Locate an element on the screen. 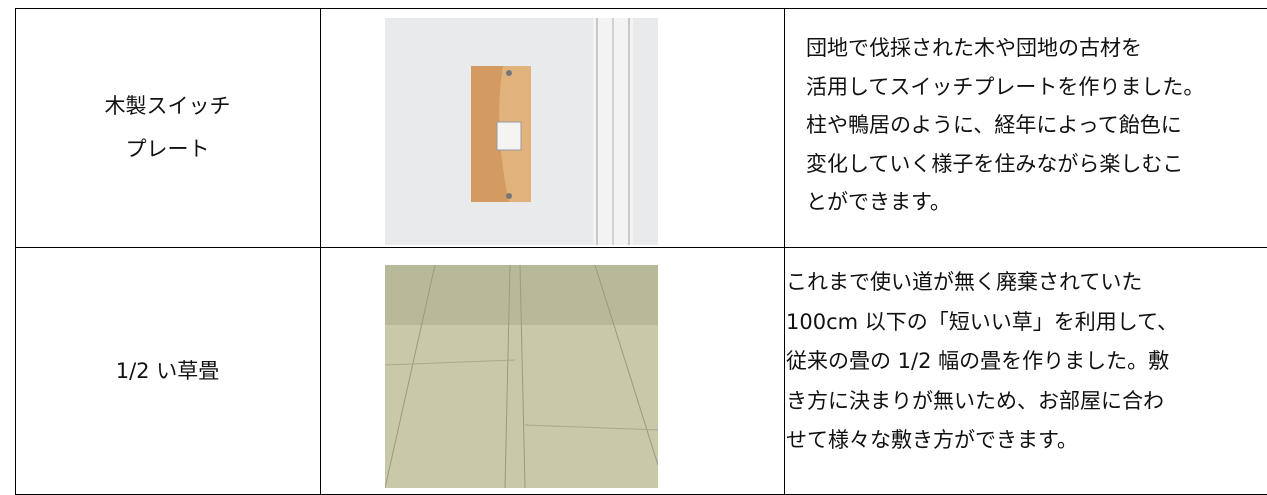  cell-text: これまで使い道が無く廃棄されていた is located at coordinates (964, 282).